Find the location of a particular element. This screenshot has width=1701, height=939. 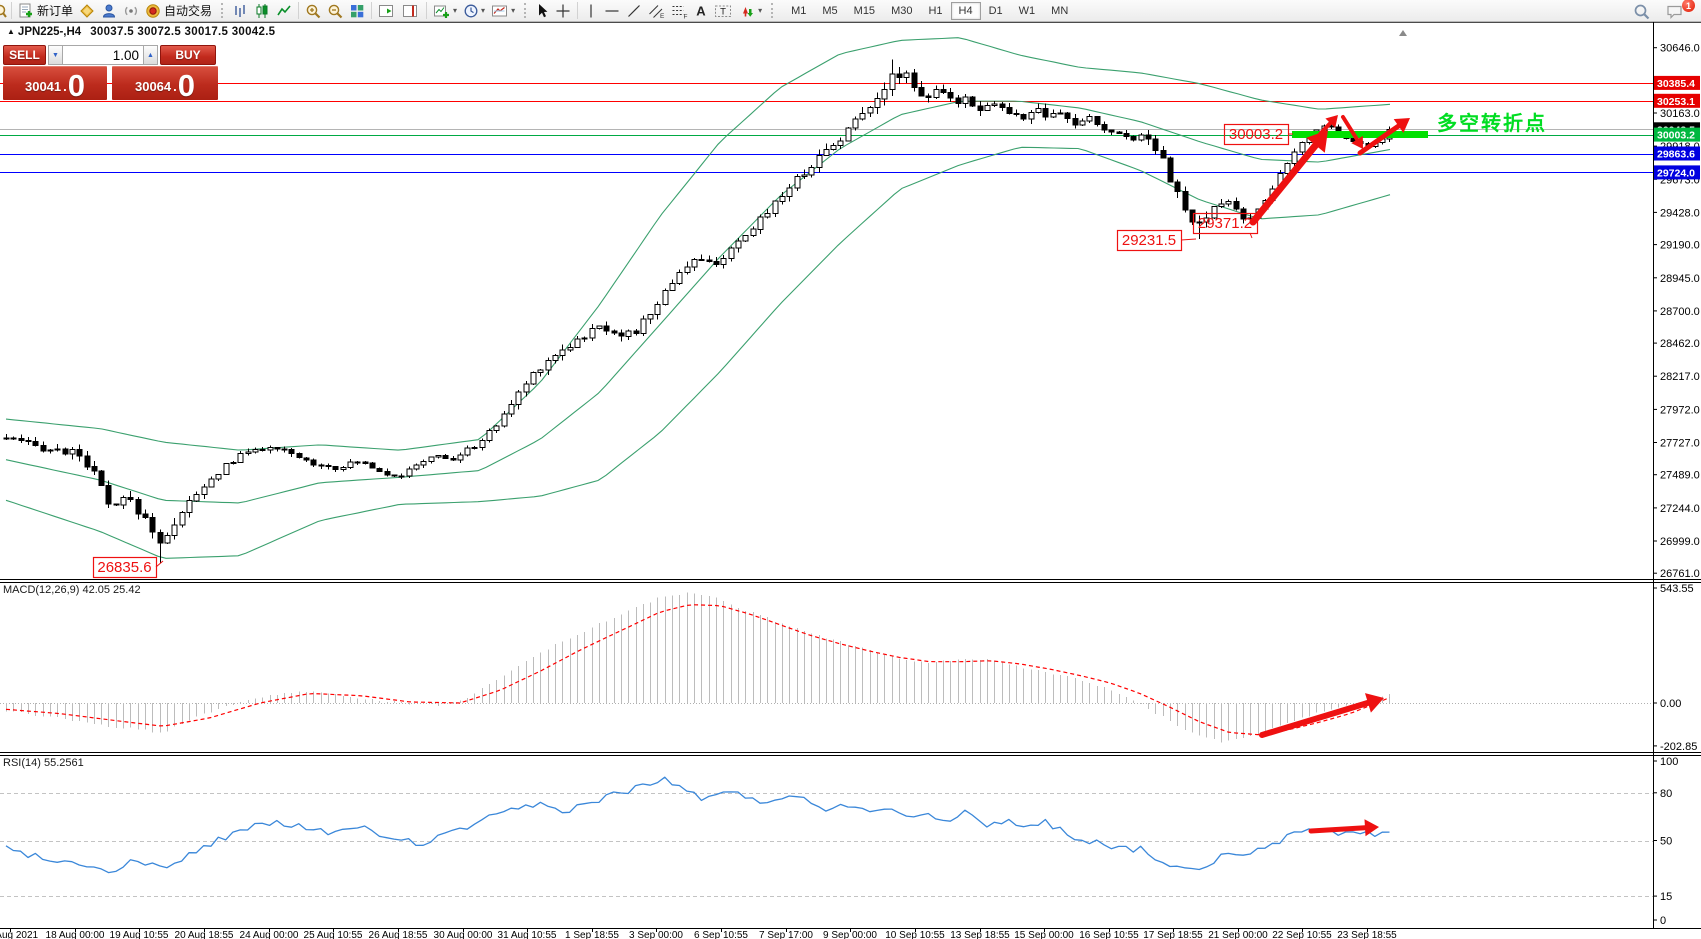

buy-price-main: 30064 is located at coordinates (153, 86).